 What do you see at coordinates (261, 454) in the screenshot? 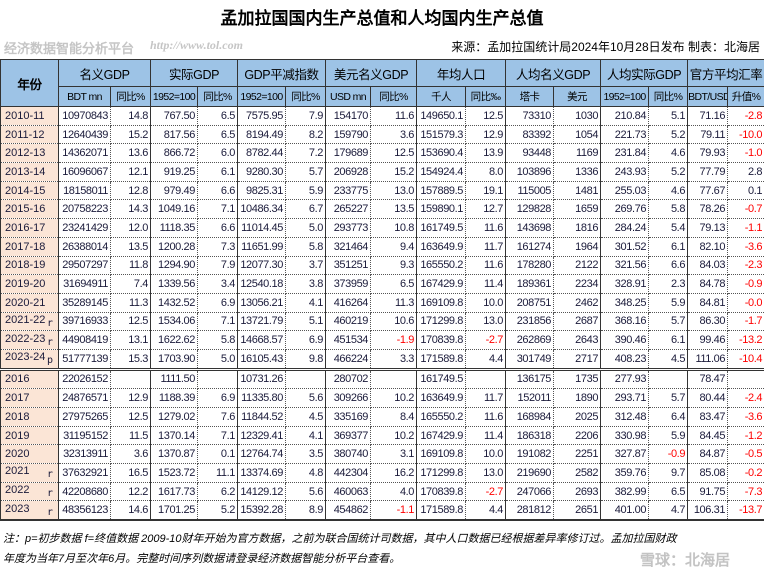
I see `value-cell: 12764.74` at bounding box center [261, 454].